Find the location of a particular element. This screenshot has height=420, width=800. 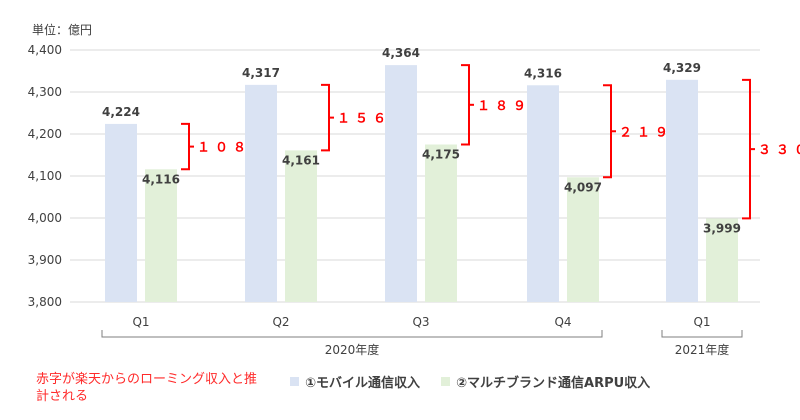

x-axis: Q1 Q2 Q3 Q4 Q1 2020年度 2021年度 is located at coordinates (422, 336).